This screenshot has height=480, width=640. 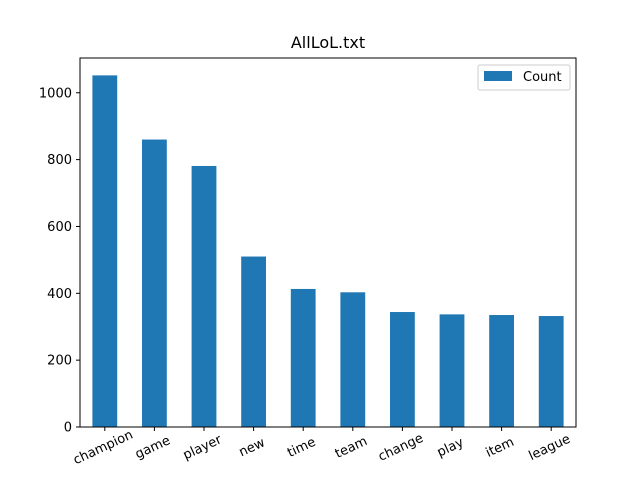 What do you see at coordinates (153, 447) in the screenshot?
I see `x-tick-label-game: game` at bounding box center [153, 447].